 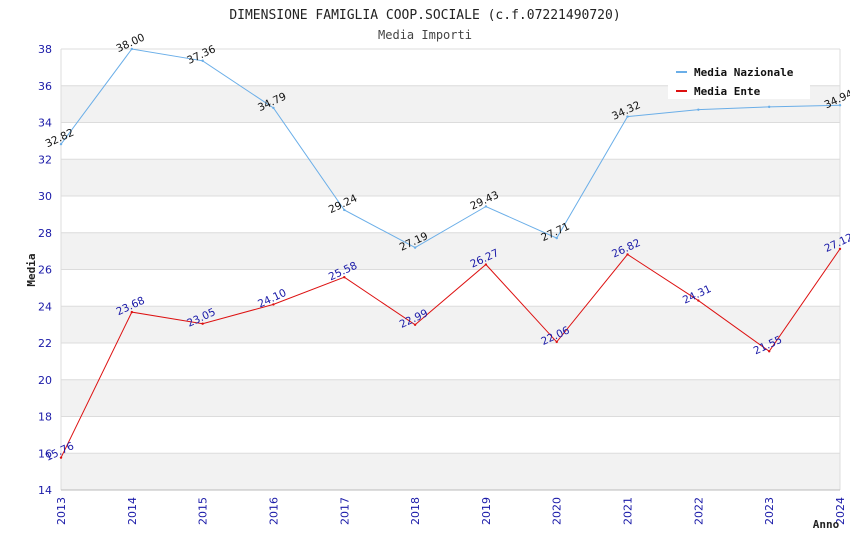 I want to click on x-tick-label: 2023, so click(x=769, y=511).